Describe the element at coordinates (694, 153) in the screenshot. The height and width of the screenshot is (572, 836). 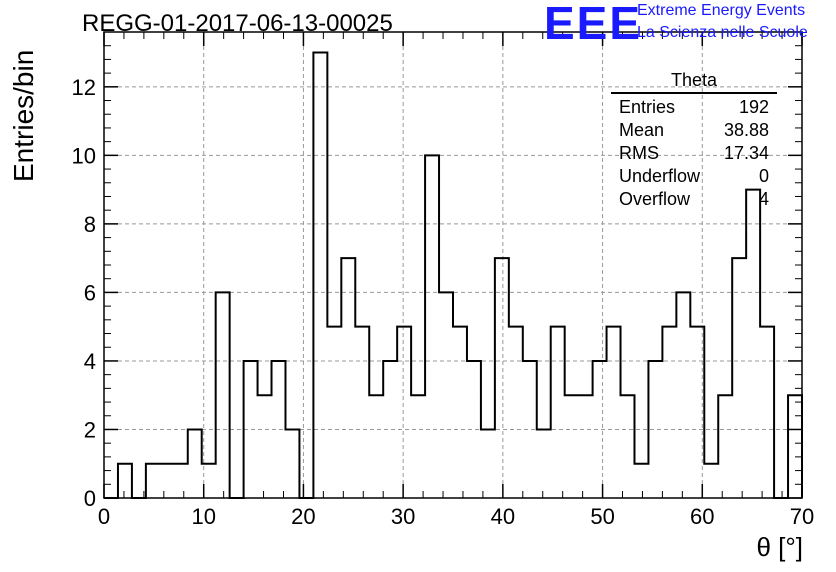
I see `stats-row-rms: RMS 17.34` at that location.